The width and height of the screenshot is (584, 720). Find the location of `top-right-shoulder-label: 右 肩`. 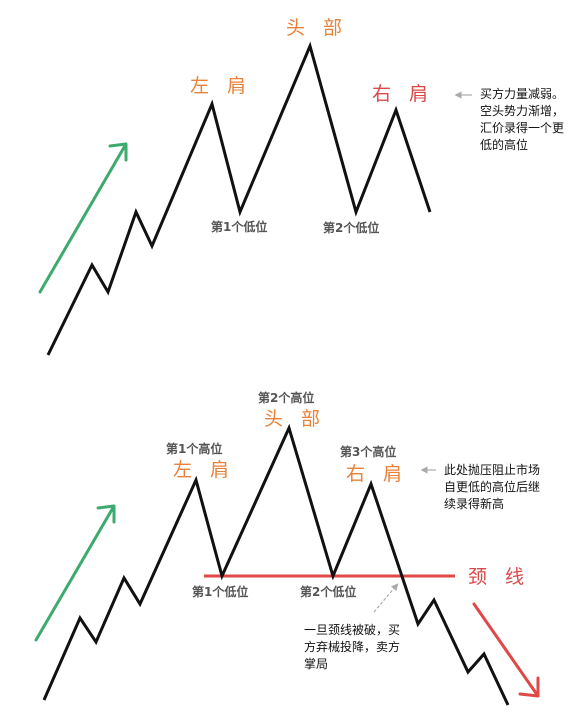

top-right-shoulder-label: 右 肩 is located at coordinates (403, 94).